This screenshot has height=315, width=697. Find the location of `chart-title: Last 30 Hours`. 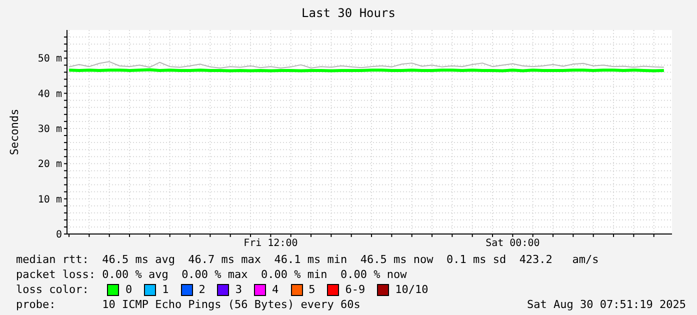

chart-title: Last 30 Hours is located at coordinates (348, 13).